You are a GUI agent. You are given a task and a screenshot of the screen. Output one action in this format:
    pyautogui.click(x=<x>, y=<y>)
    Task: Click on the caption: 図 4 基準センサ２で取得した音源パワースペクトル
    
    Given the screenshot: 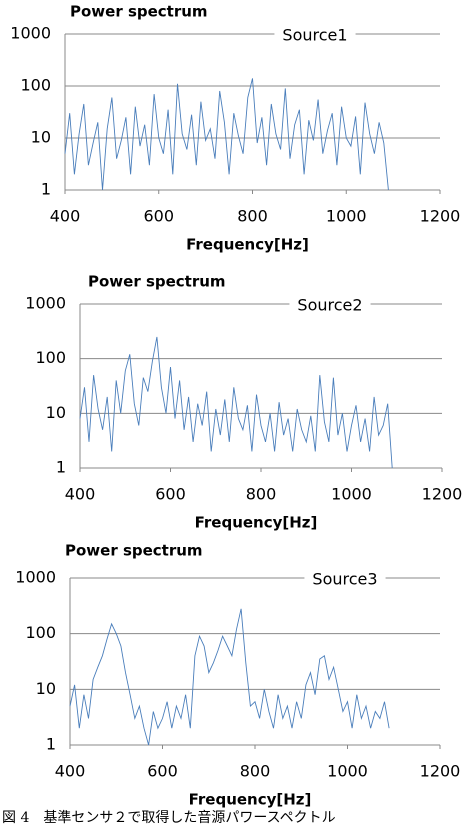 What is the action you would take?
    pyautogui.click(x=169, y=817)
    